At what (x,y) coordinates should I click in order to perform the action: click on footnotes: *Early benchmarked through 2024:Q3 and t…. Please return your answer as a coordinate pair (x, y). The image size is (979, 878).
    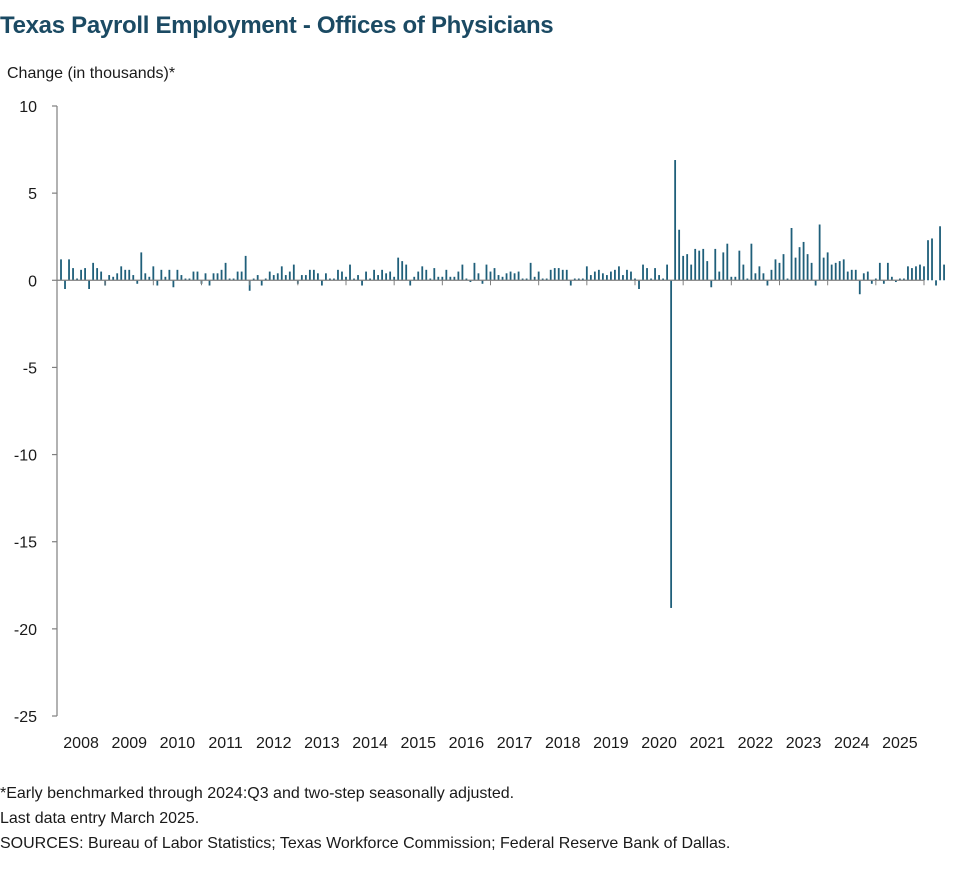
    Looking at the image, I should click on (365, 818).